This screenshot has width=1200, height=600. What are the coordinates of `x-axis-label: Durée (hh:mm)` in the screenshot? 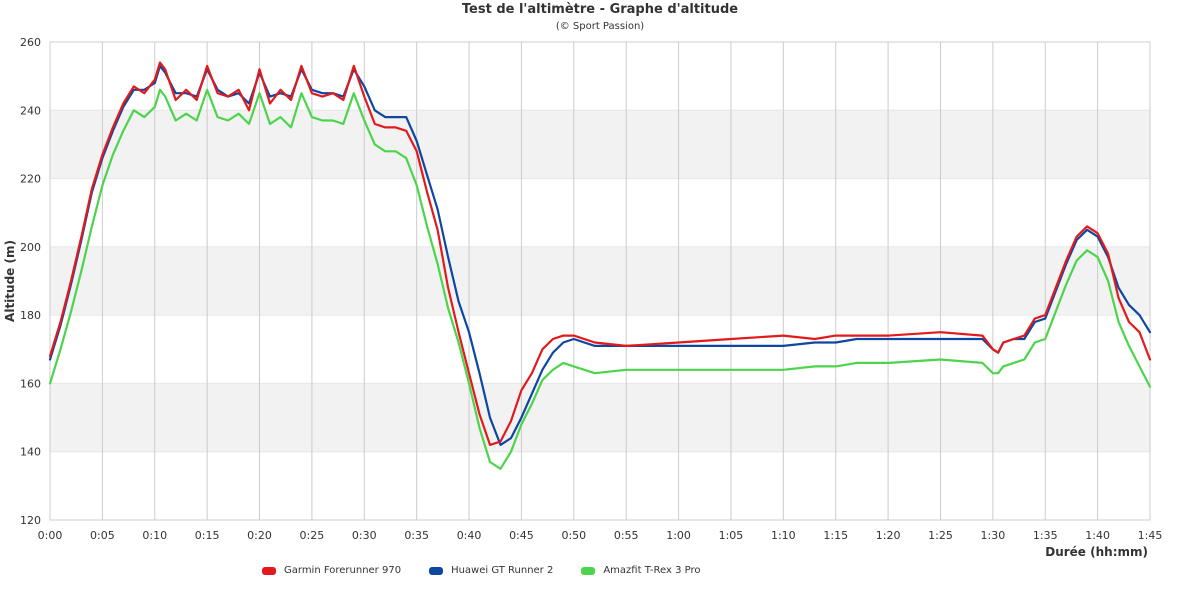 It's located at (1096, 552).